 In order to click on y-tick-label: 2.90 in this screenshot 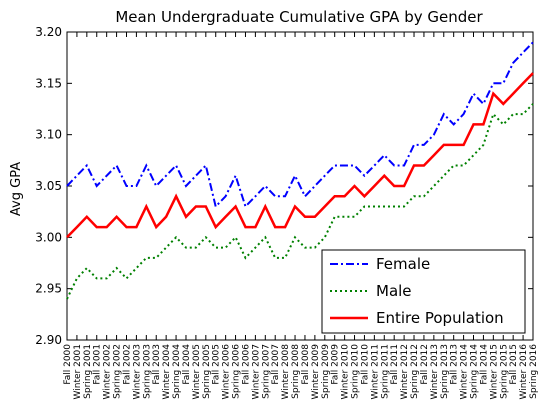, I will do `click(48, 340)`.